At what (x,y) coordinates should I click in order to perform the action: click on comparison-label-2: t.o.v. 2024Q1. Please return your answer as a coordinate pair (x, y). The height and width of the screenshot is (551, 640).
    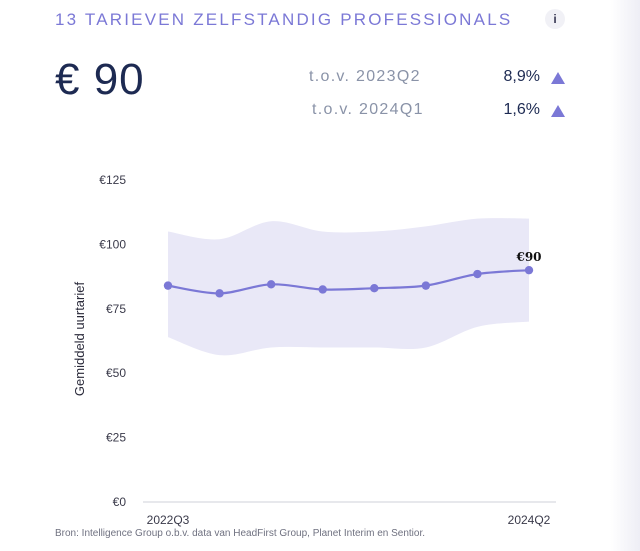
    Looking at the image, I should click on (368, 109).